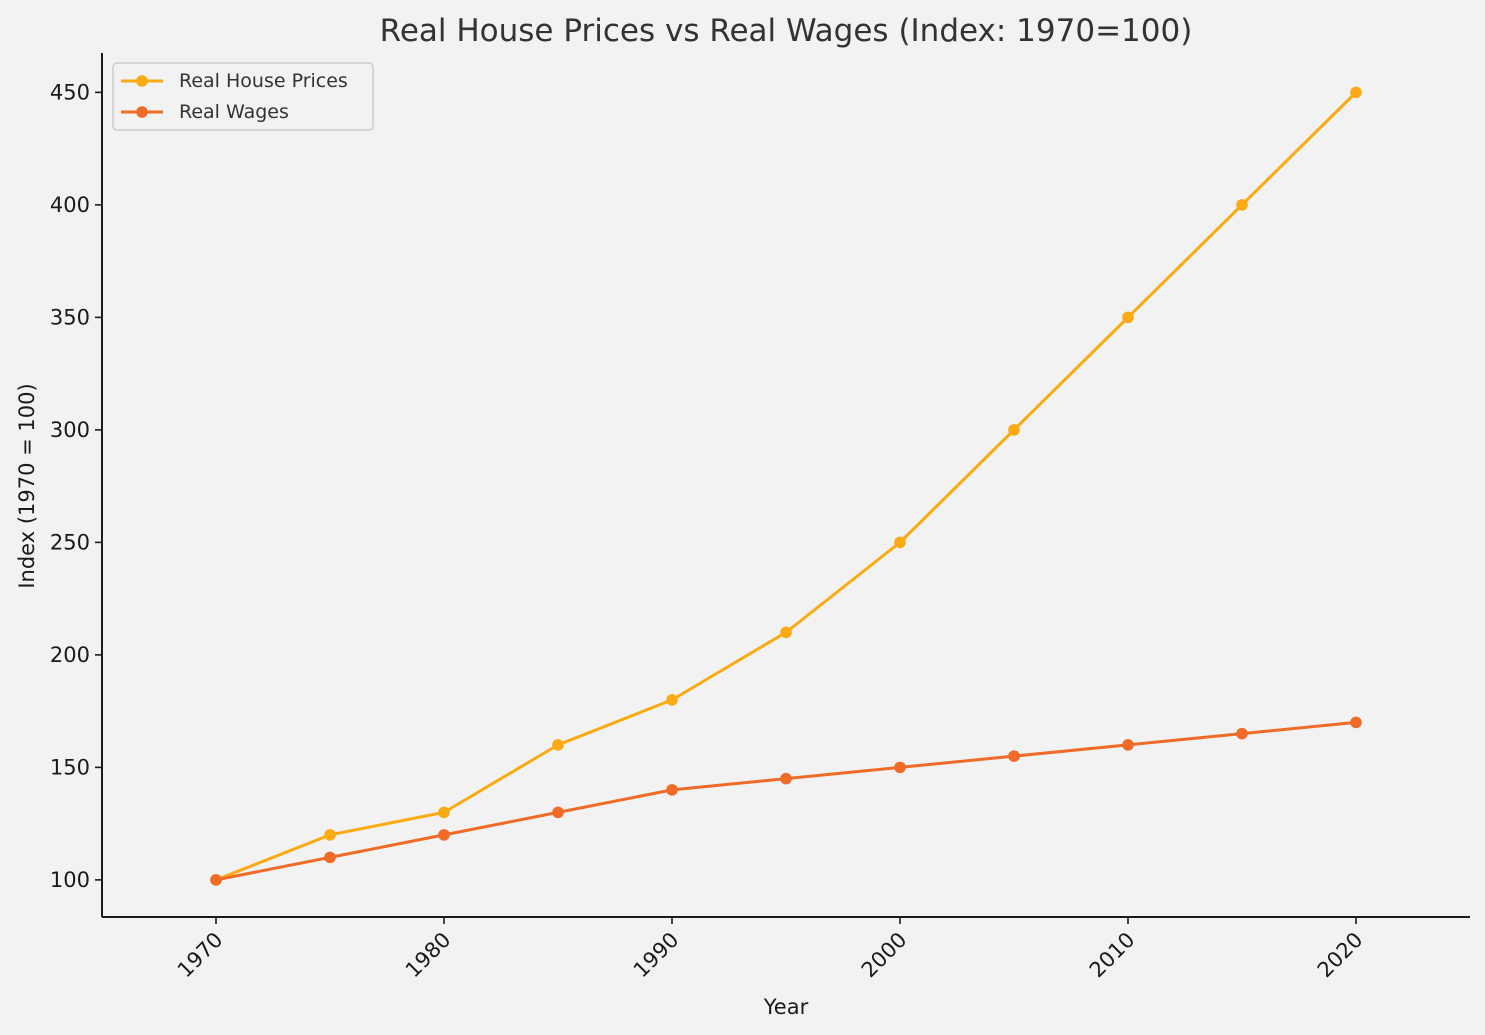  What do you see at coordinates (786, 1007) in the screenshot?
I see `x-axis-label: Year` at bounding box center [786, 1007].